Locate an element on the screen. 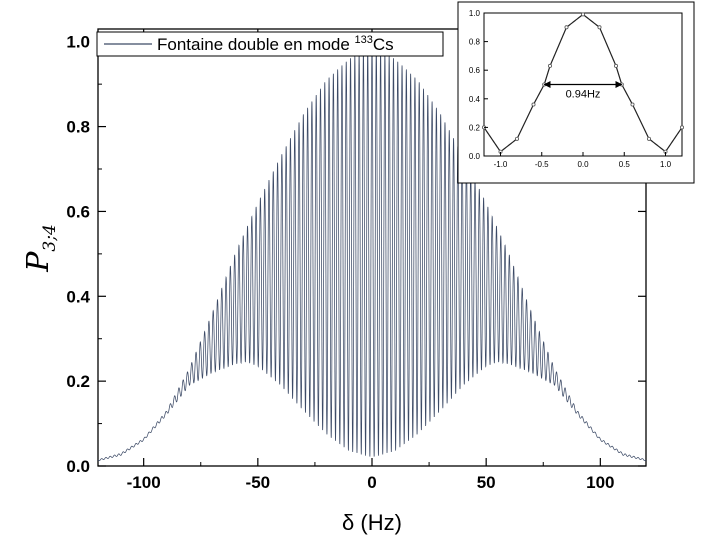  inset-annotation: 0.94Hz is located at coordinates (583, 90).